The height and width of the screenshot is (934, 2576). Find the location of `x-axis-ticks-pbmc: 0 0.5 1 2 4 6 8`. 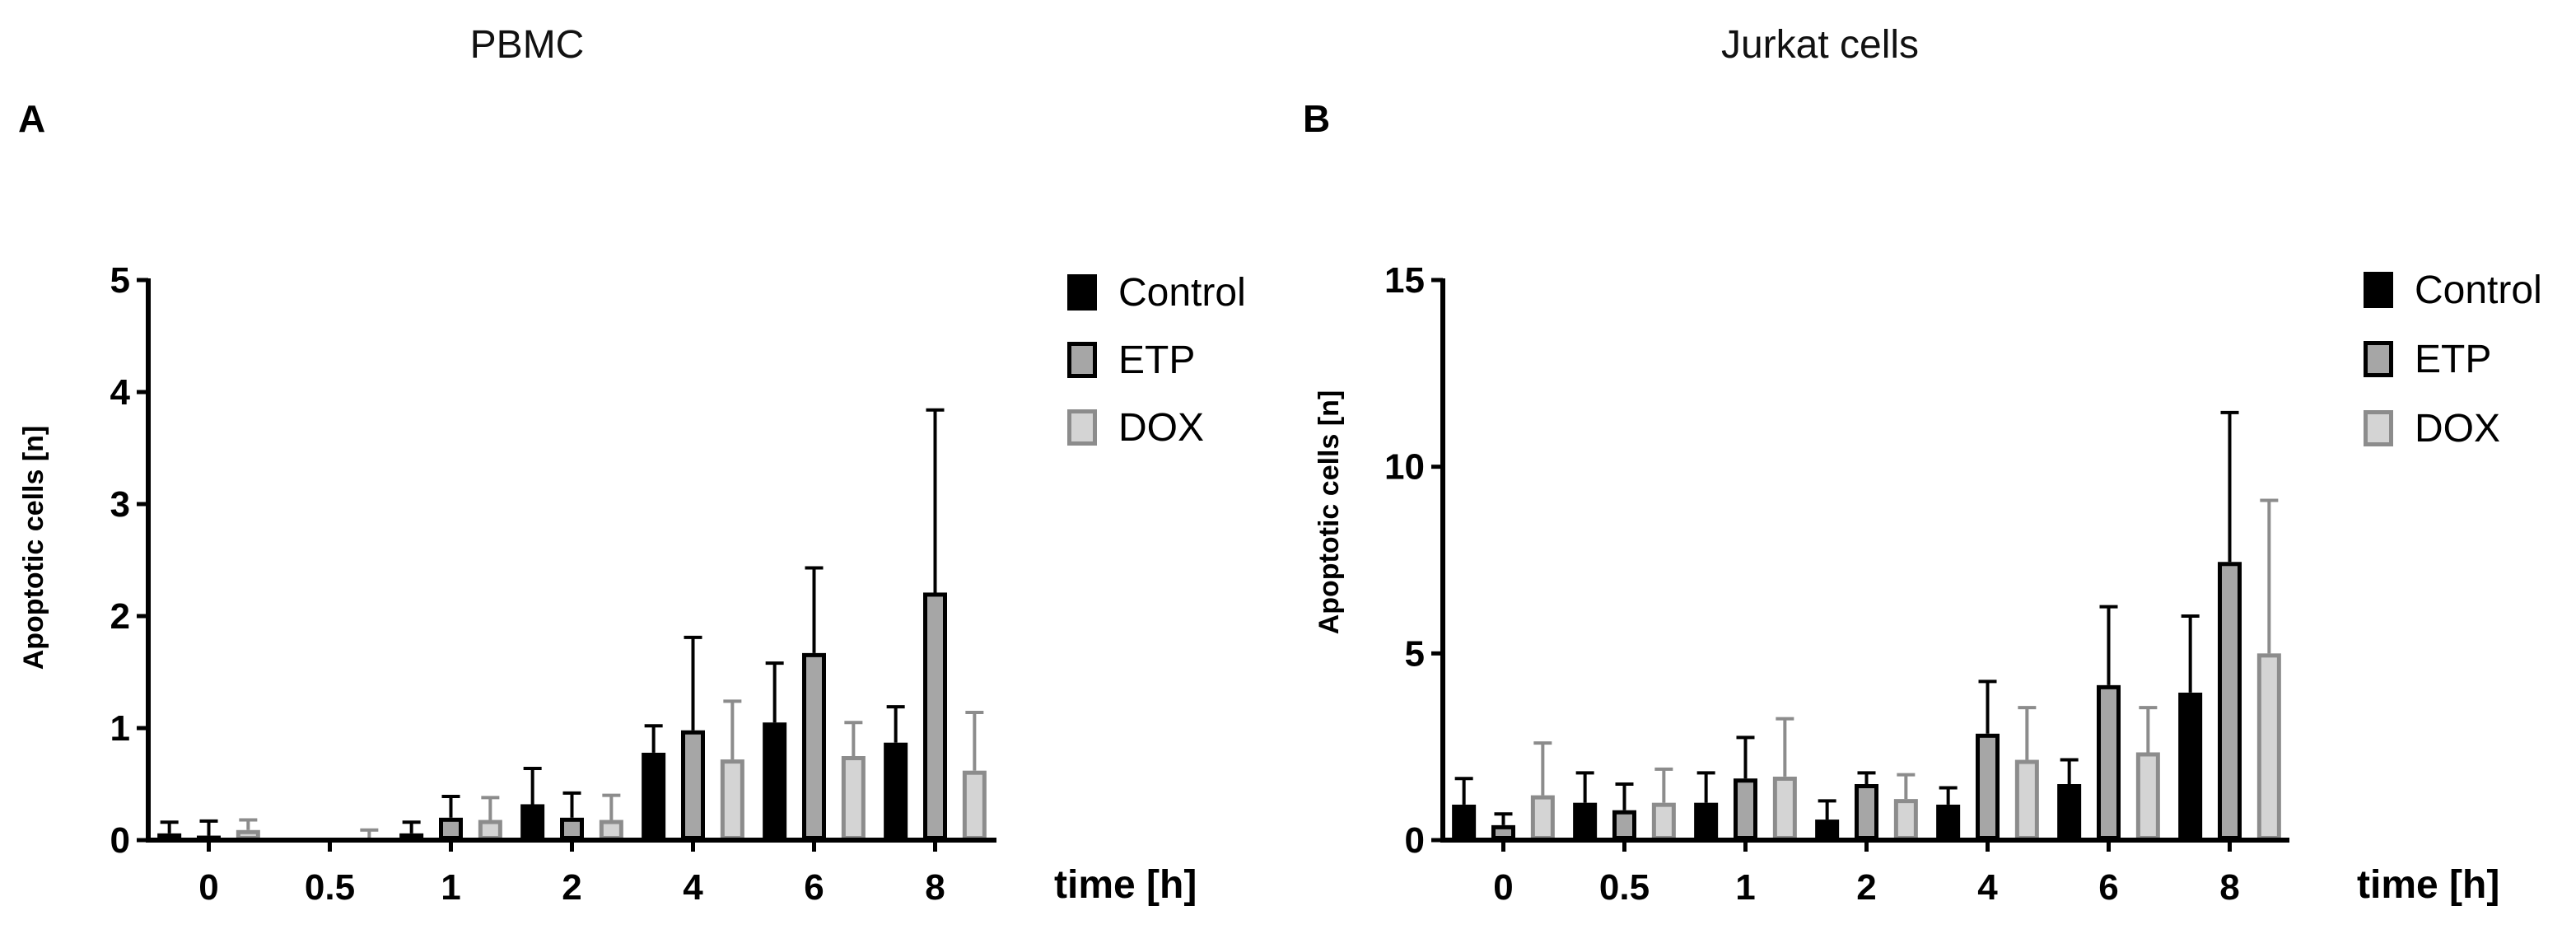

x-axis-ticks-pbmc: 0 0.5 1 2 4 6 8 is located at coordinates (571, 874).